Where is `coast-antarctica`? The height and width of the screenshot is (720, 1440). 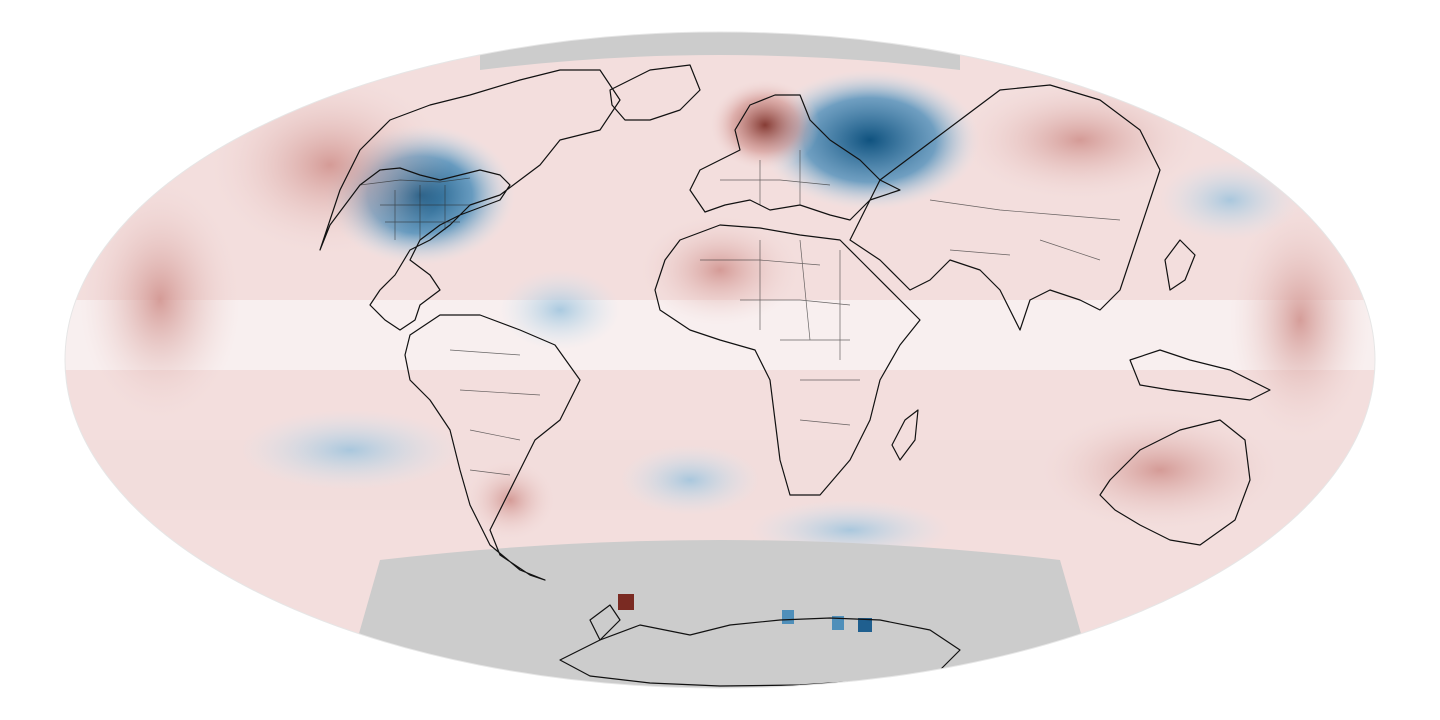
coast-antarctica is located at coordinates (760, 652).